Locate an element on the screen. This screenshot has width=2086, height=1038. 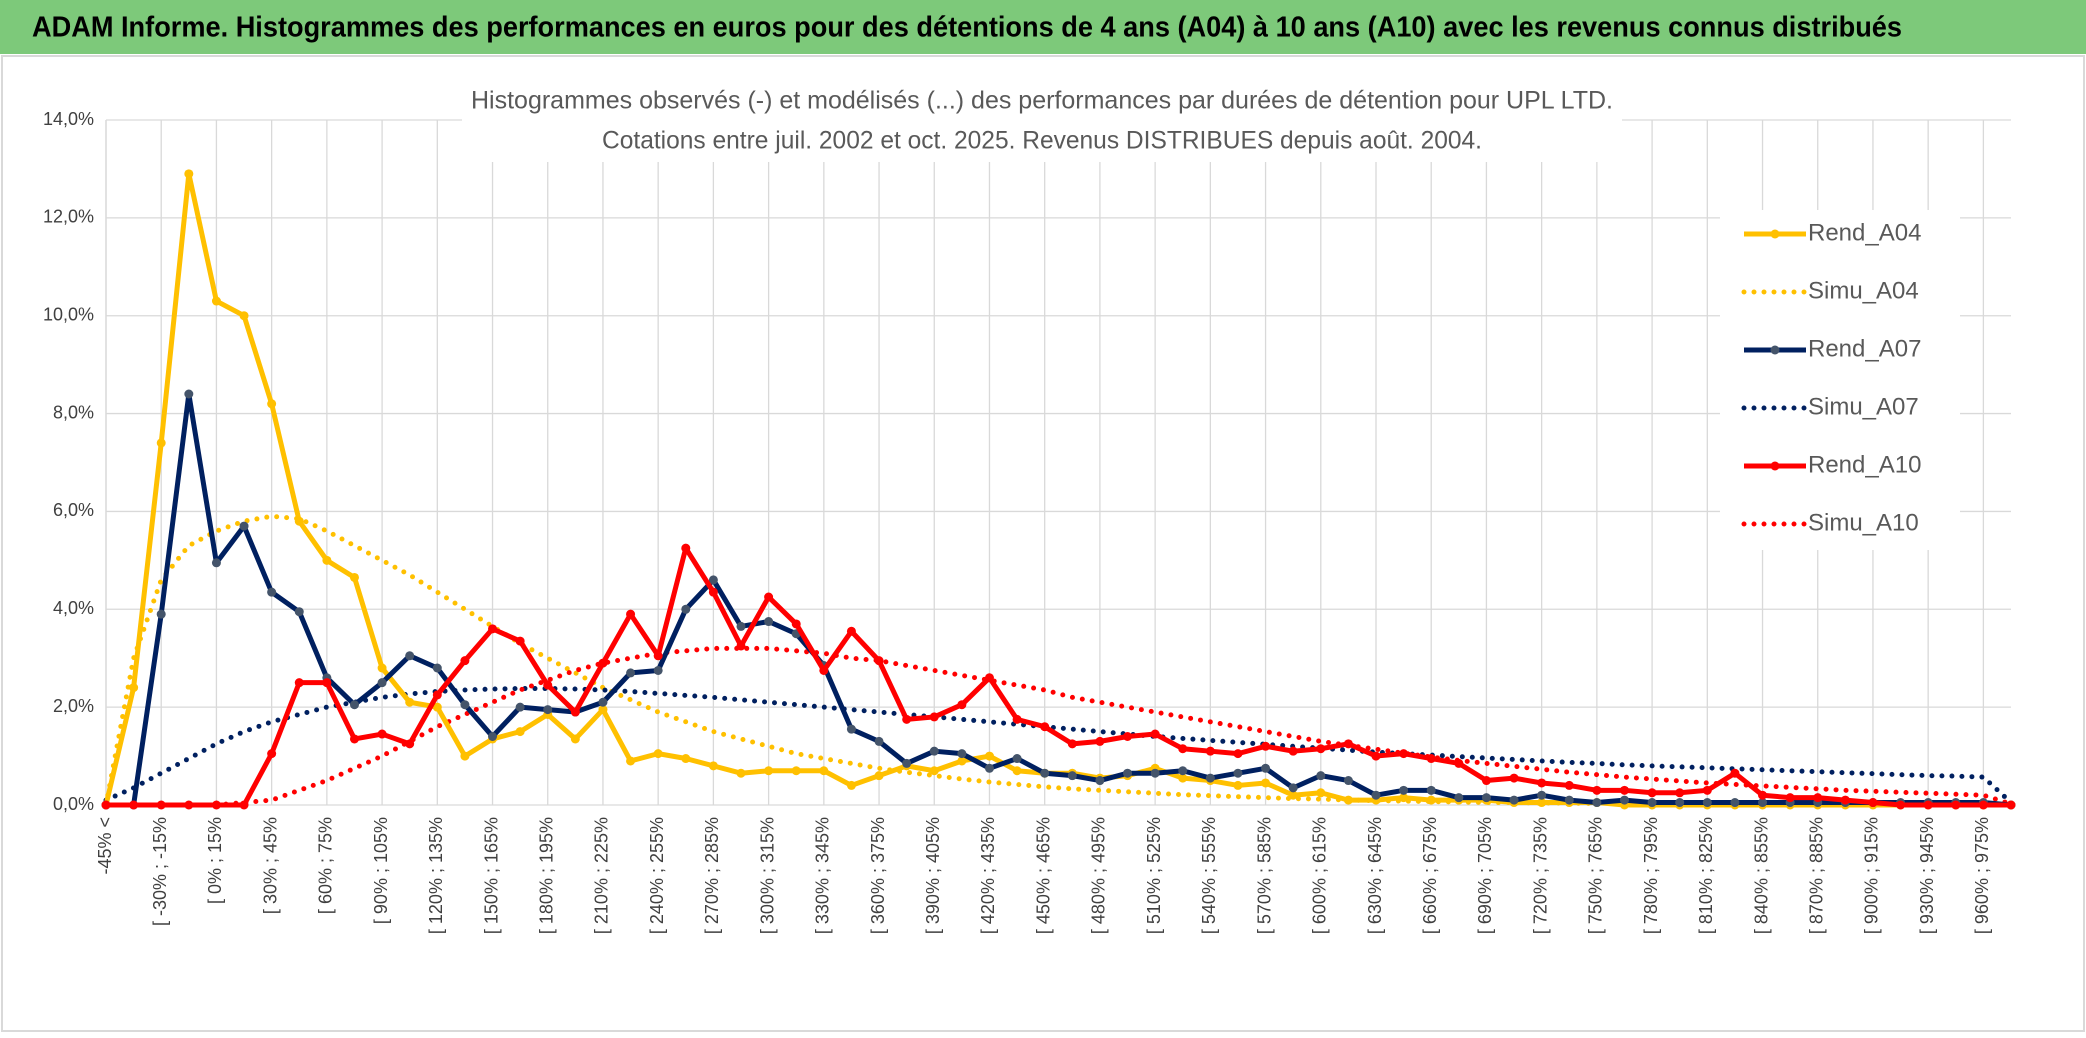
x-tick-label: [ 420% ; 435% is located at coordinates (988, 875).